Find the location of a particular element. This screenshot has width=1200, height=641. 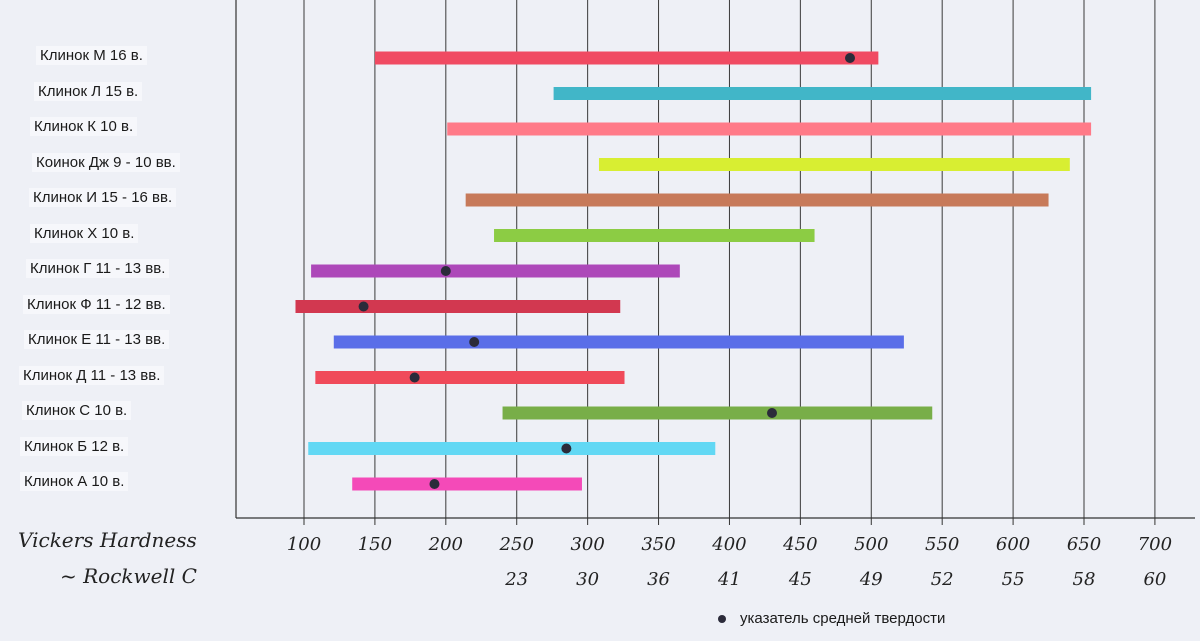

x-axis-title: Vickers Hardness is located at coordinates (107, 540).